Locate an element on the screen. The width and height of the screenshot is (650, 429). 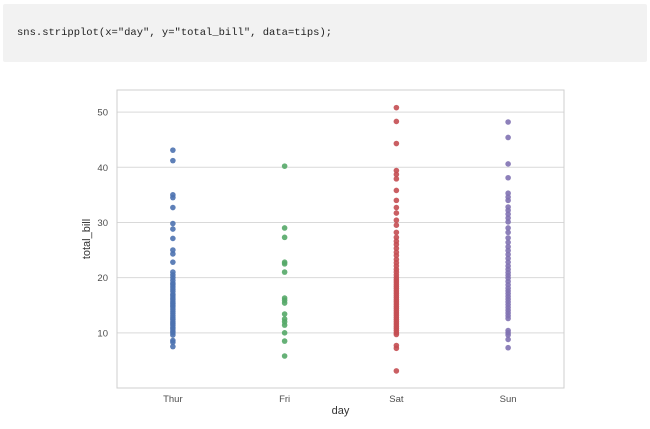
y-tick-label: 40 is located at coordinates (102, 168).